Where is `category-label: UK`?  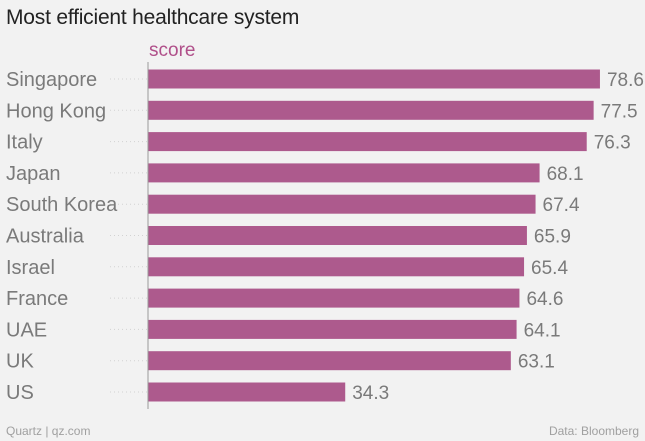
category-label: UK is located at coordinates (20, 362).